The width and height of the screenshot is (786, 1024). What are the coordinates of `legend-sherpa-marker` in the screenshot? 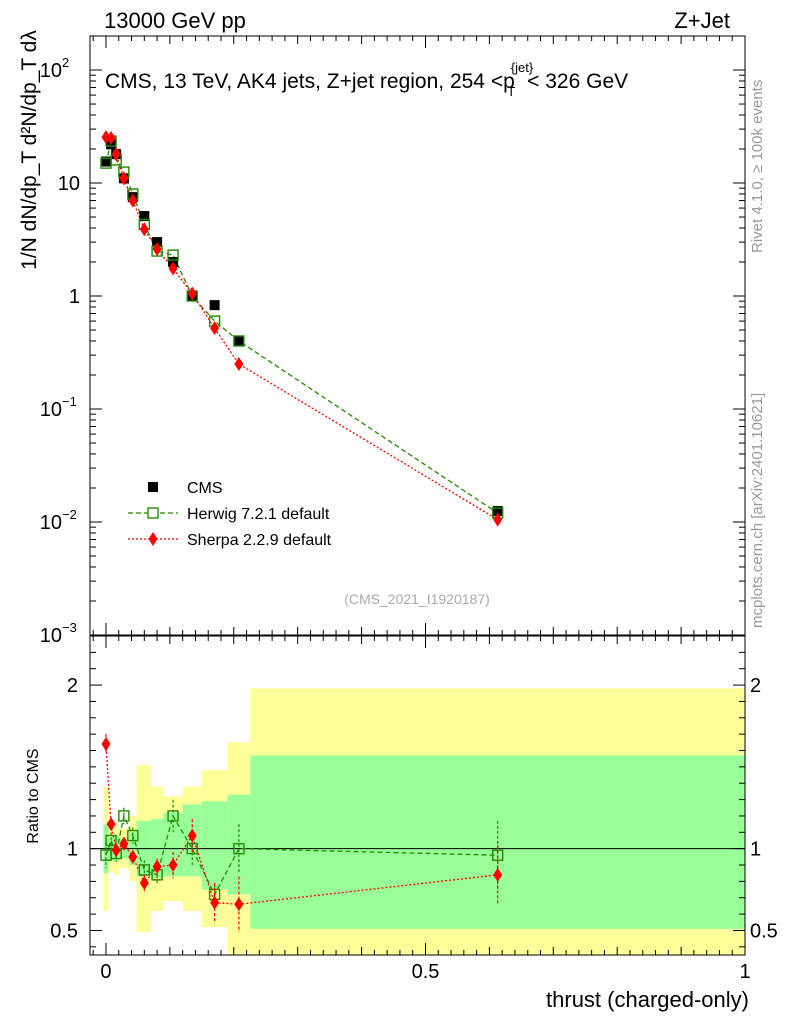 It's located at (153, 539).